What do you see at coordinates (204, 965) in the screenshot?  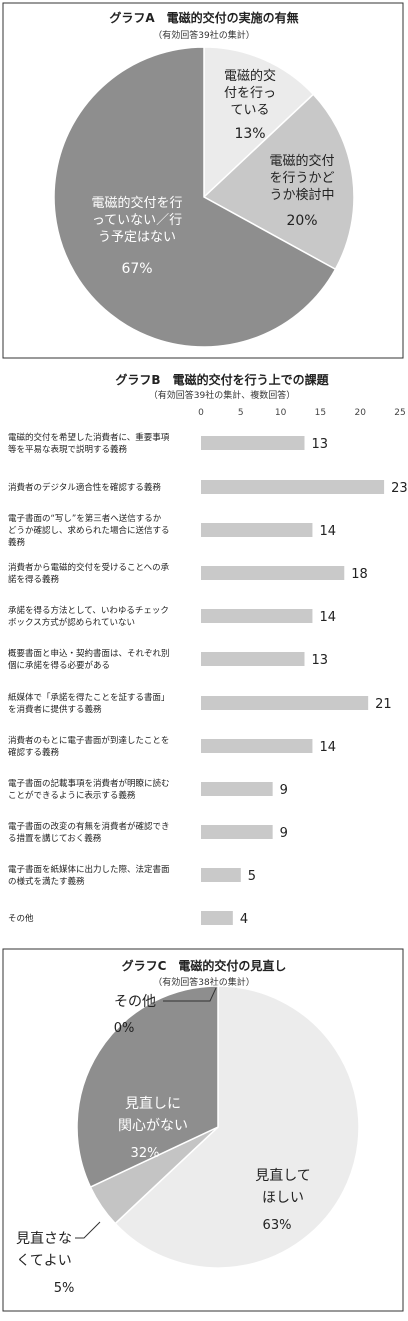 I see `graph-c-title: グラフC 電磁的交付の見直し` at bounding box center [204, 965].